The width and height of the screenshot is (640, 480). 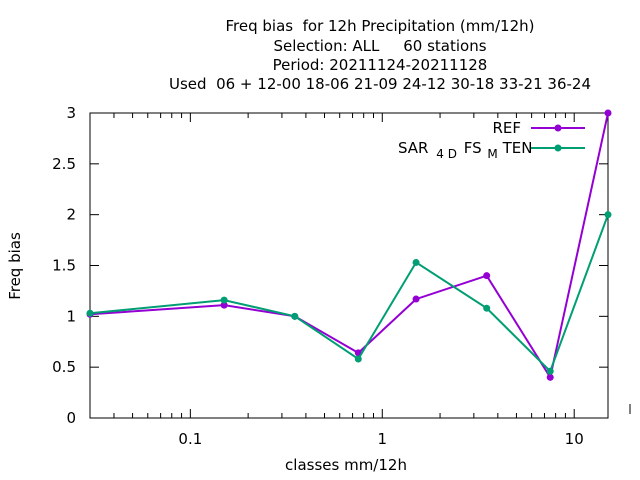 What do you see at coordinates (71, 113) in the screenshot?
I see `y-tick-label: 3` at bounding box center [71, 113].